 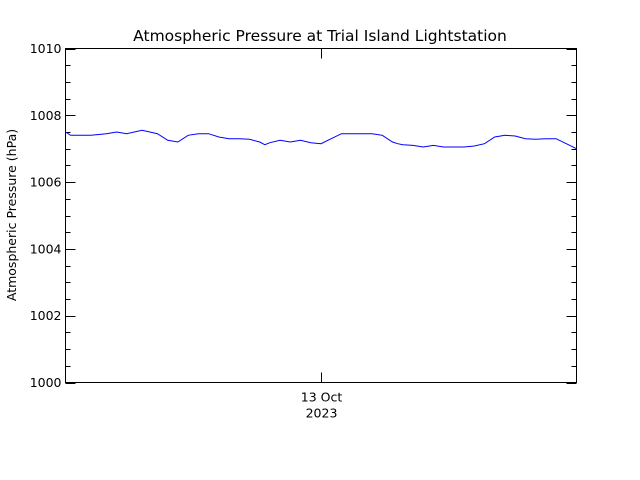 What do you see at coordinates (322, 413) in the screenshot?
I see `x-tick-label-year: 2023` at bounding box center [322, 413].